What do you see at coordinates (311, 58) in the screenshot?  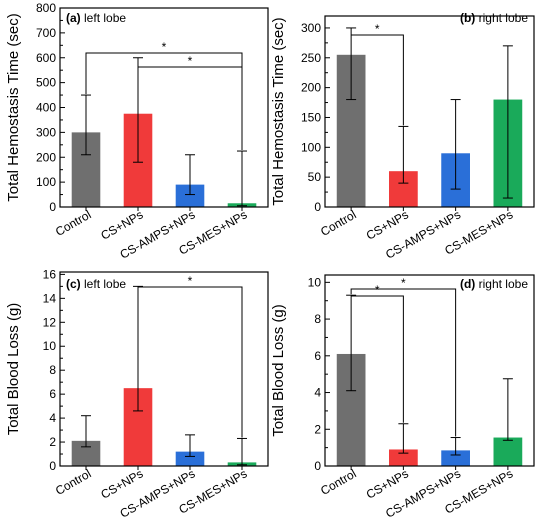 I see `y-tick-label: 250` at bounding box center [311, 58].